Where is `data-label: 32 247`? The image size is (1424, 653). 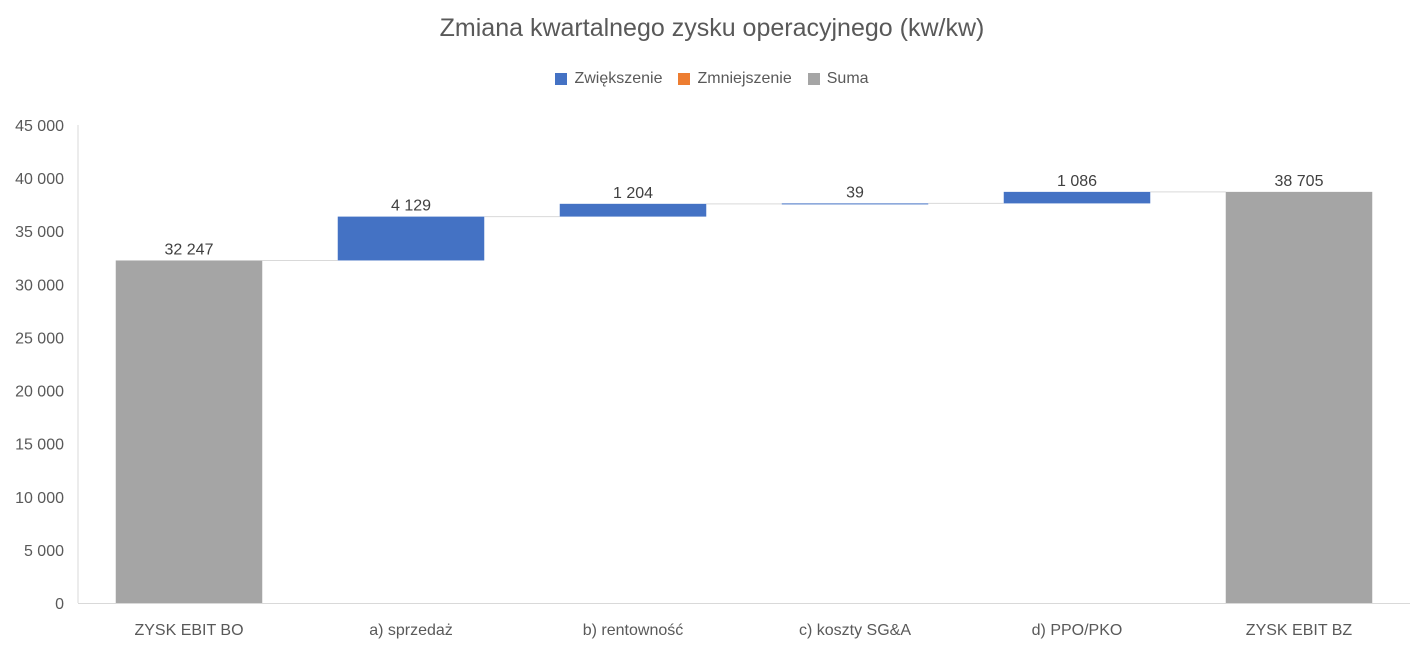
data-label: 32 247 is located at coordinates (189, 249).